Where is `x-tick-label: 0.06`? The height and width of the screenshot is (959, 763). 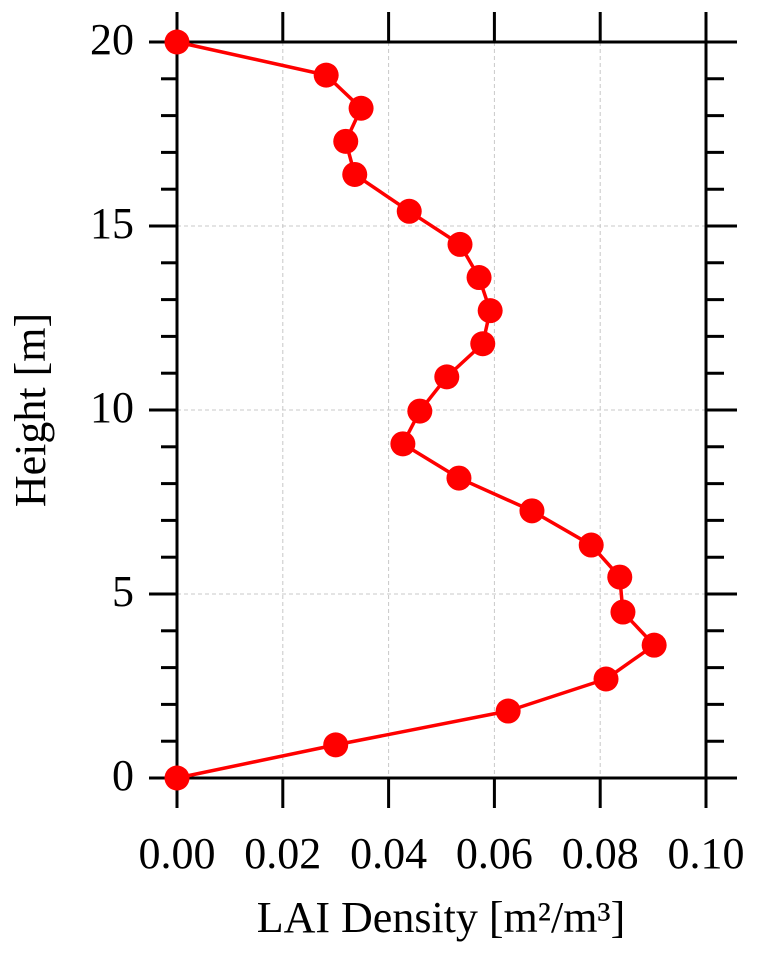 x-tick-label: 0.06 is located at coordinates (494, 853).